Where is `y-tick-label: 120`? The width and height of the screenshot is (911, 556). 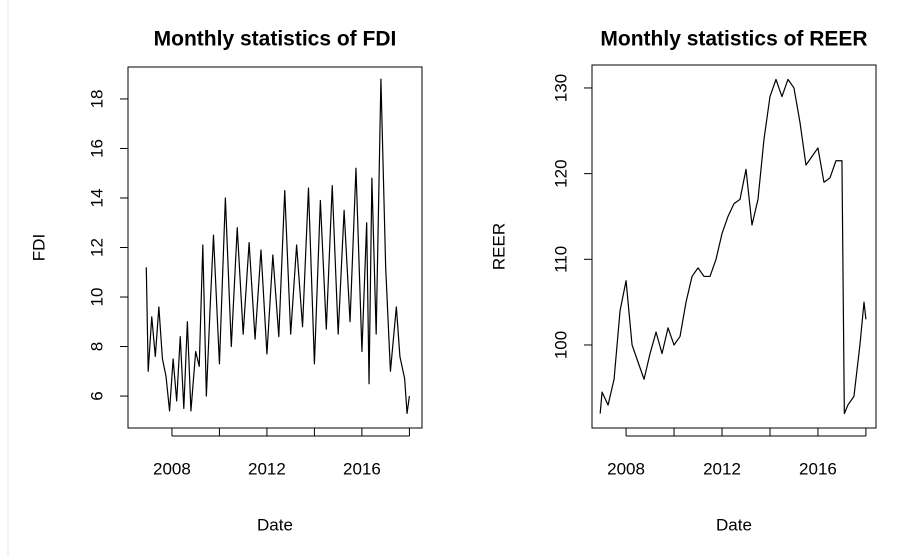 y-tick-label: 120 is located at coordinates (560, 173).